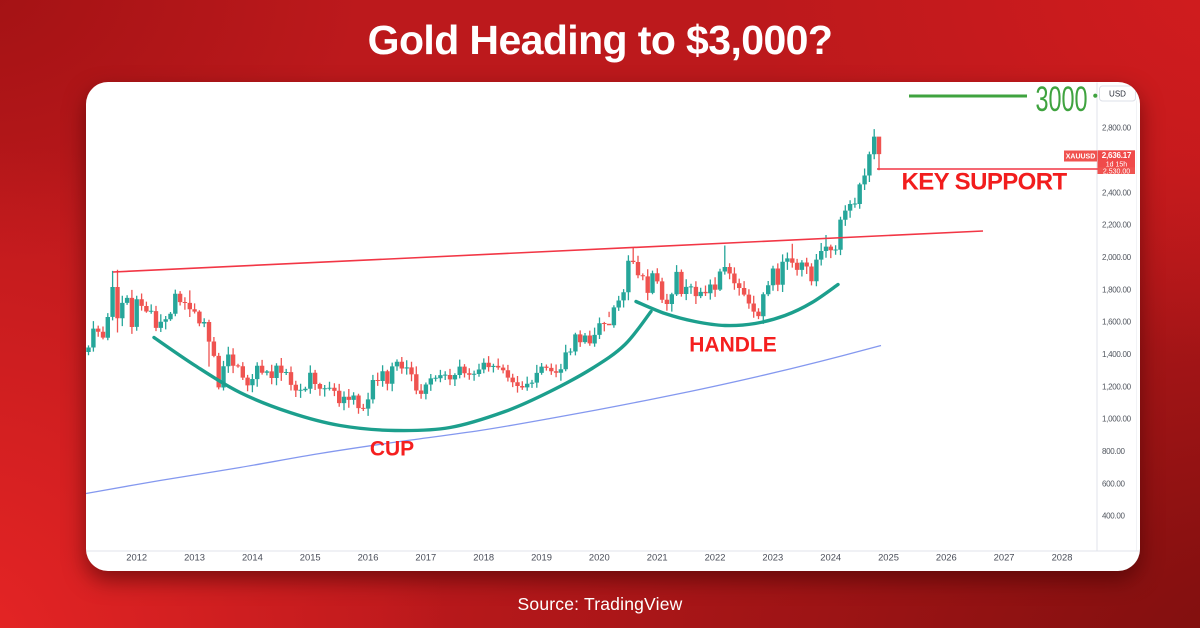  I want to click on svg-text: 2,200.00, so click(1117, 224).